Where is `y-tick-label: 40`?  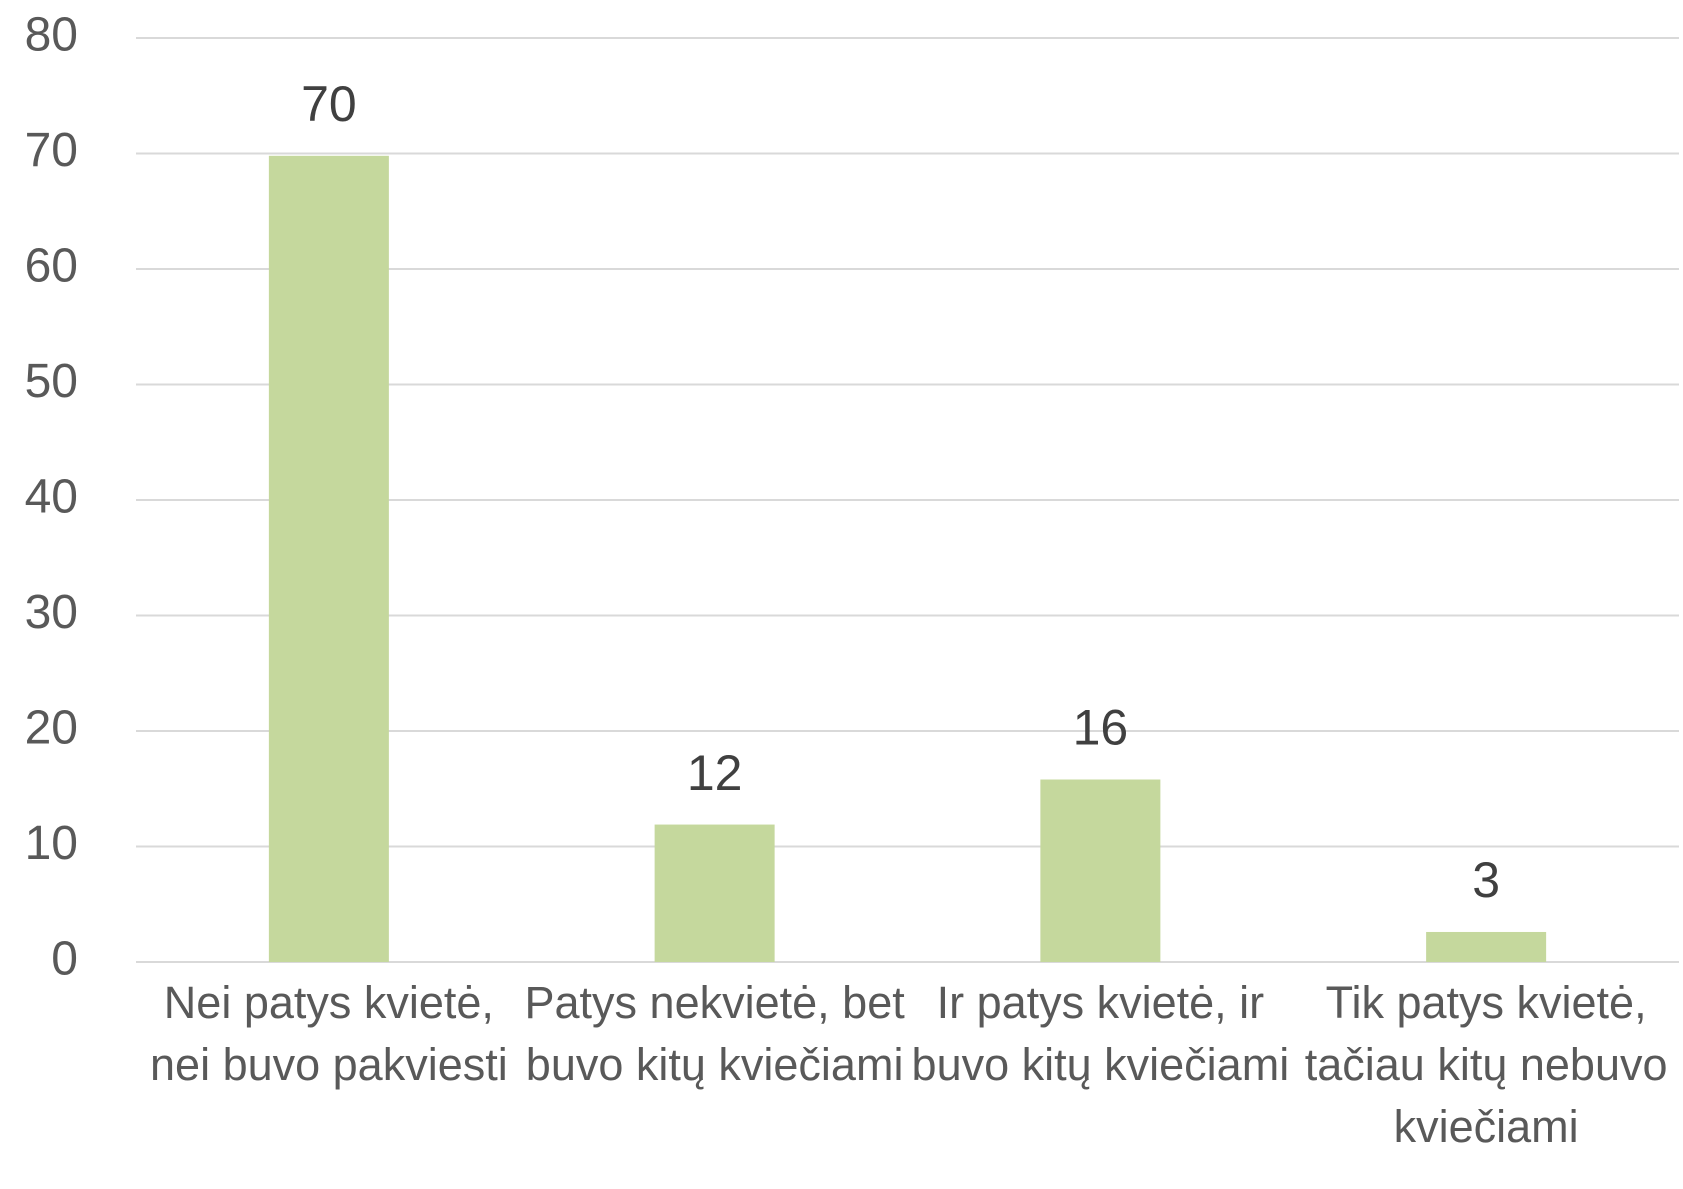
y-tick-label: 40 is located at coordinates (51, 497).